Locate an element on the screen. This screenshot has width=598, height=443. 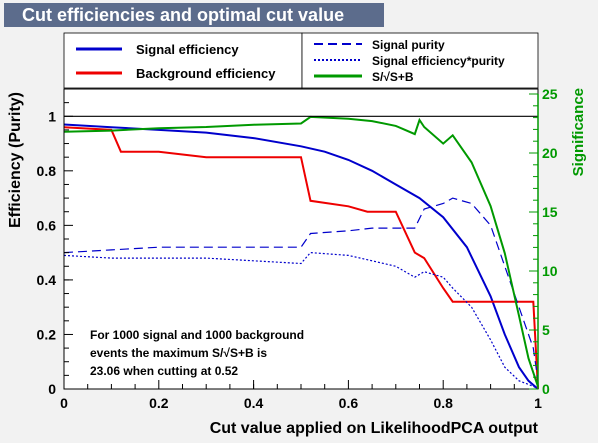
y-tick-label: 0.2 is located at coordinates (47, 334).